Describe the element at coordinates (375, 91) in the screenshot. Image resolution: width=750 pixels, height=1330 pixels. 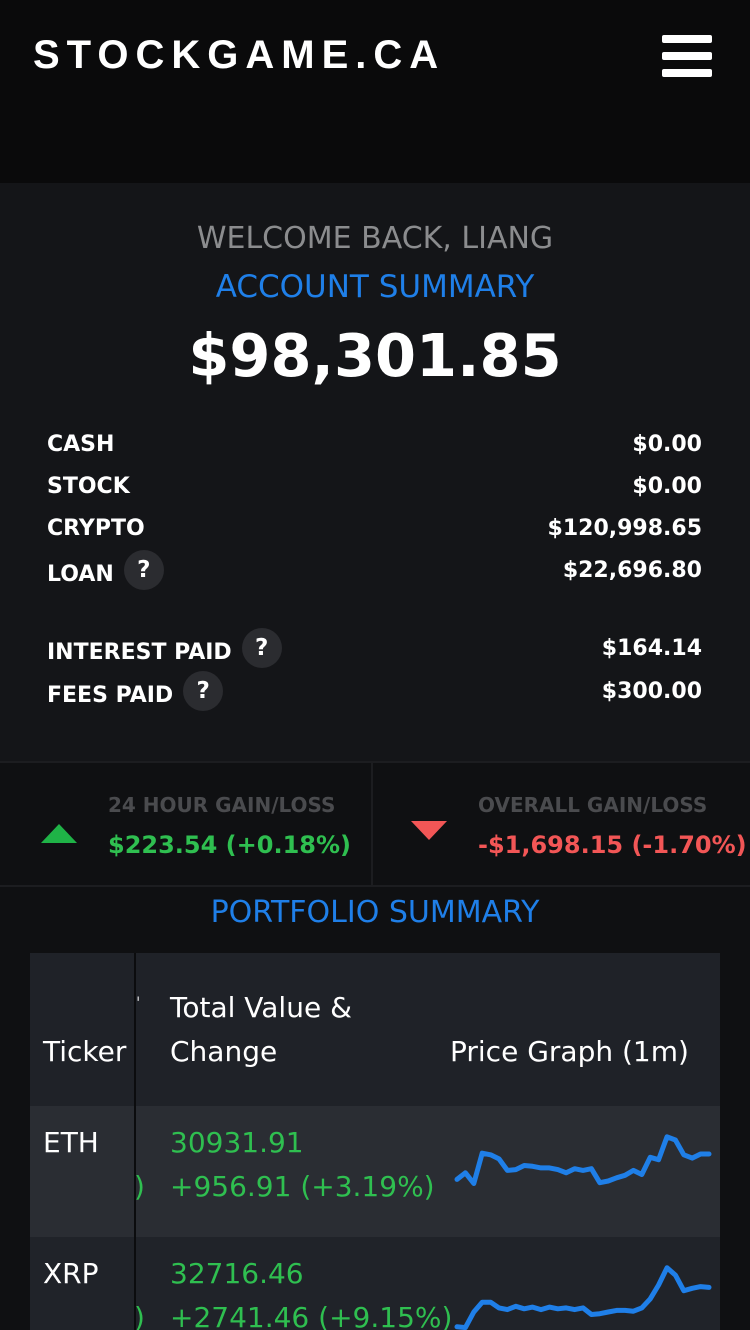
I see `top-header: STOCKGAME.CA` at that location.